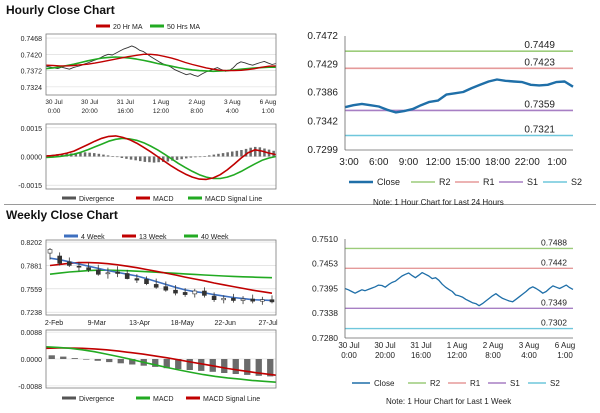 This screenshot has width=600, height=413. I want to click on hourly-macd-legend-label: Divergence, so click(97, 199).